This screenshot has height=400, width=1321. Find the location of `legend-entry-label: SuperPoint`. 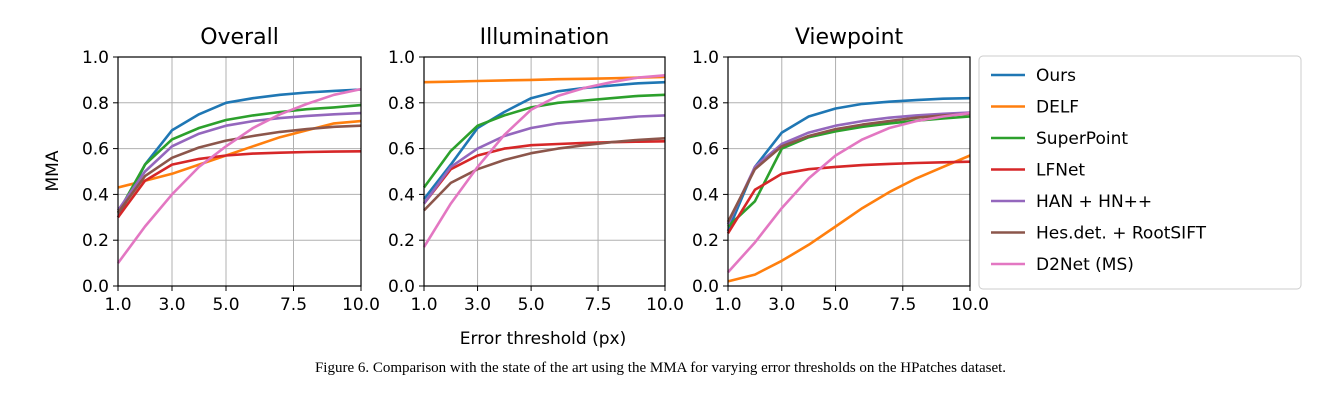

legend-entry-label: SuperPoint is located at coordinates (1082, 139).